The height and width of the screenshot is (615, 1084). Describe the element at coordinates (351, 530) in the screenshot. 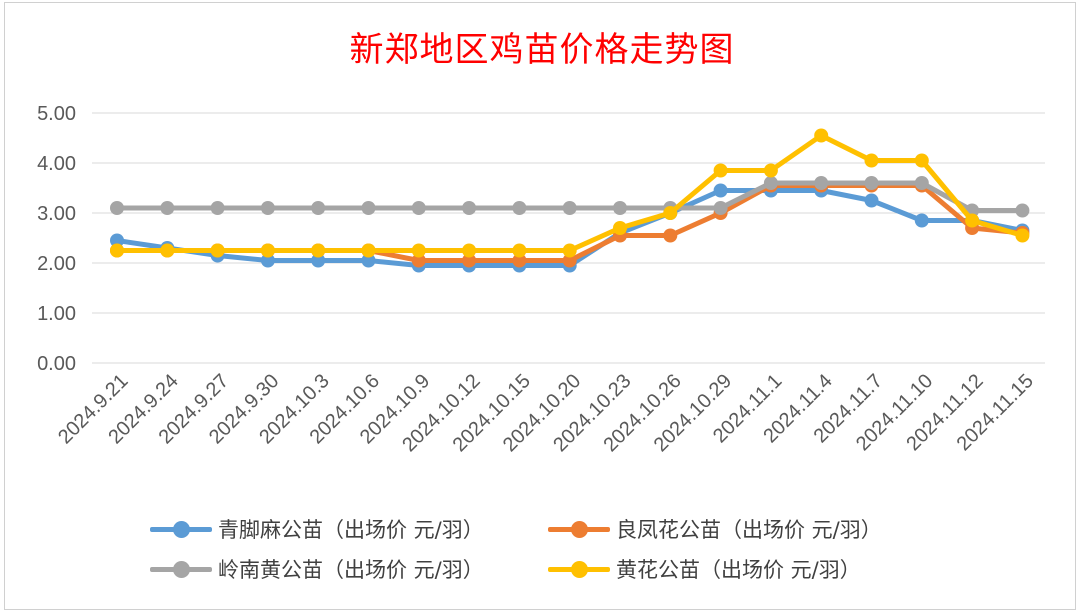

I see `legend-label-0: 青脚麻公苗（出场价 元/羽）` at that location.